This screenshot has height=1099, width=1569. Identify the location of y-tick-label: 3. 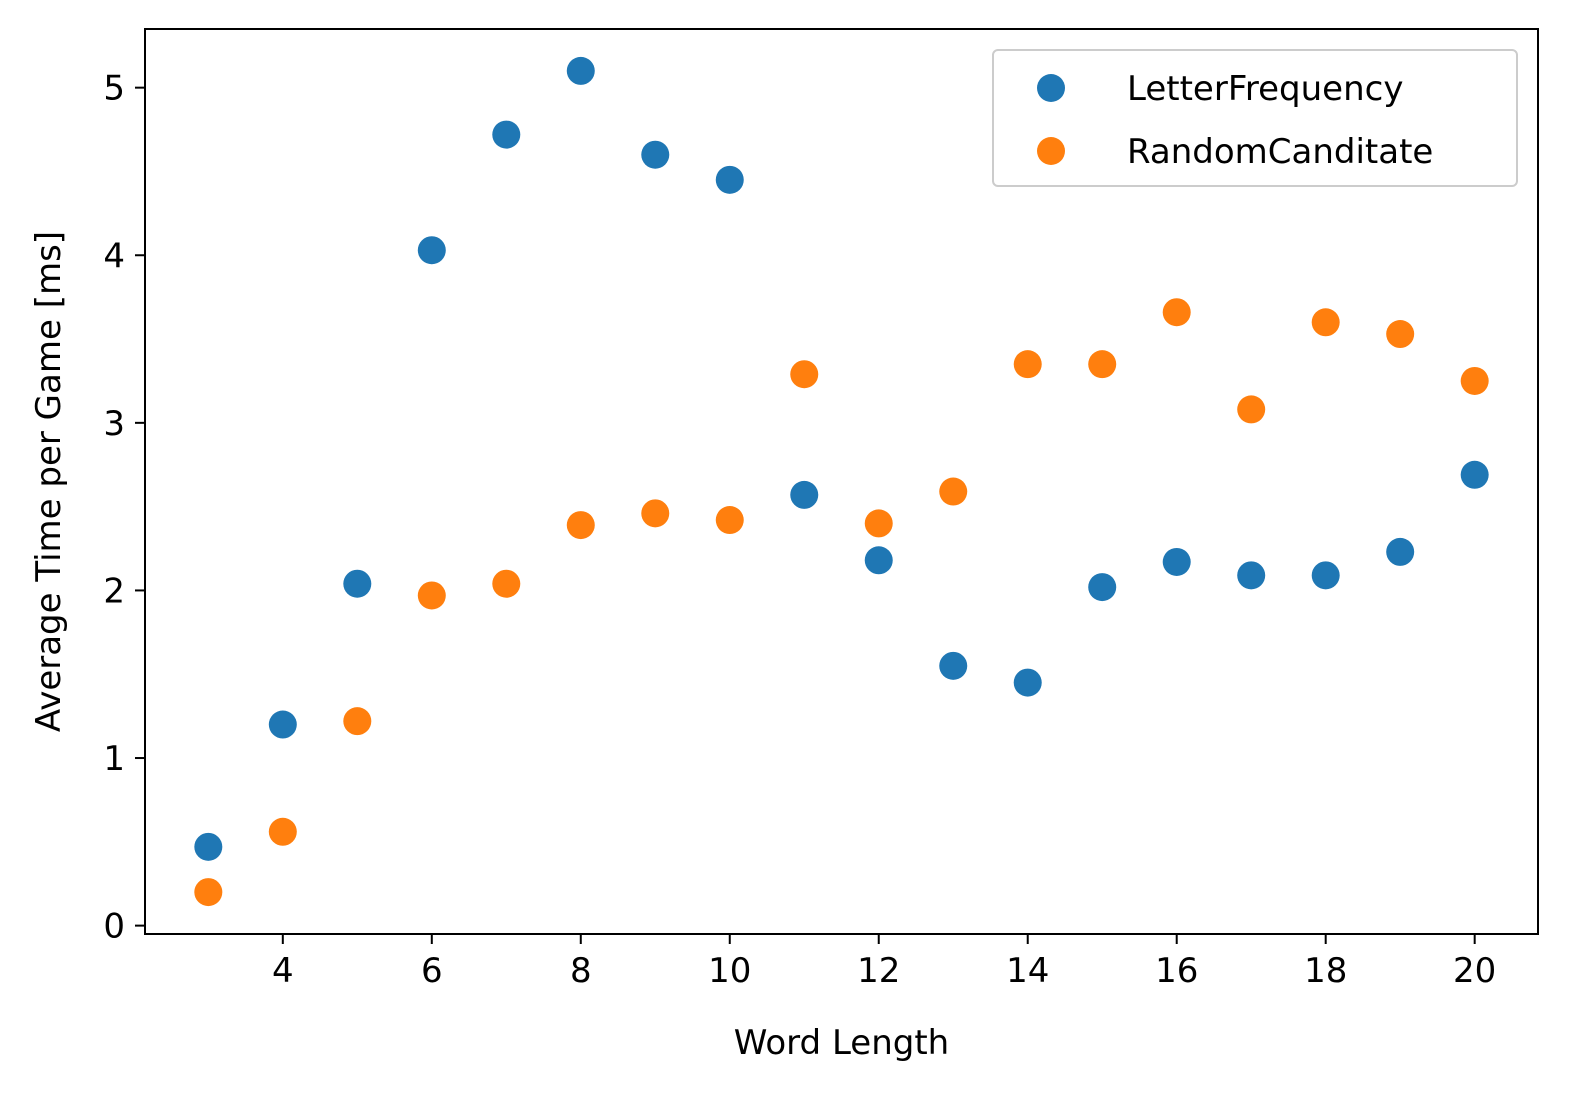
(114, 424).